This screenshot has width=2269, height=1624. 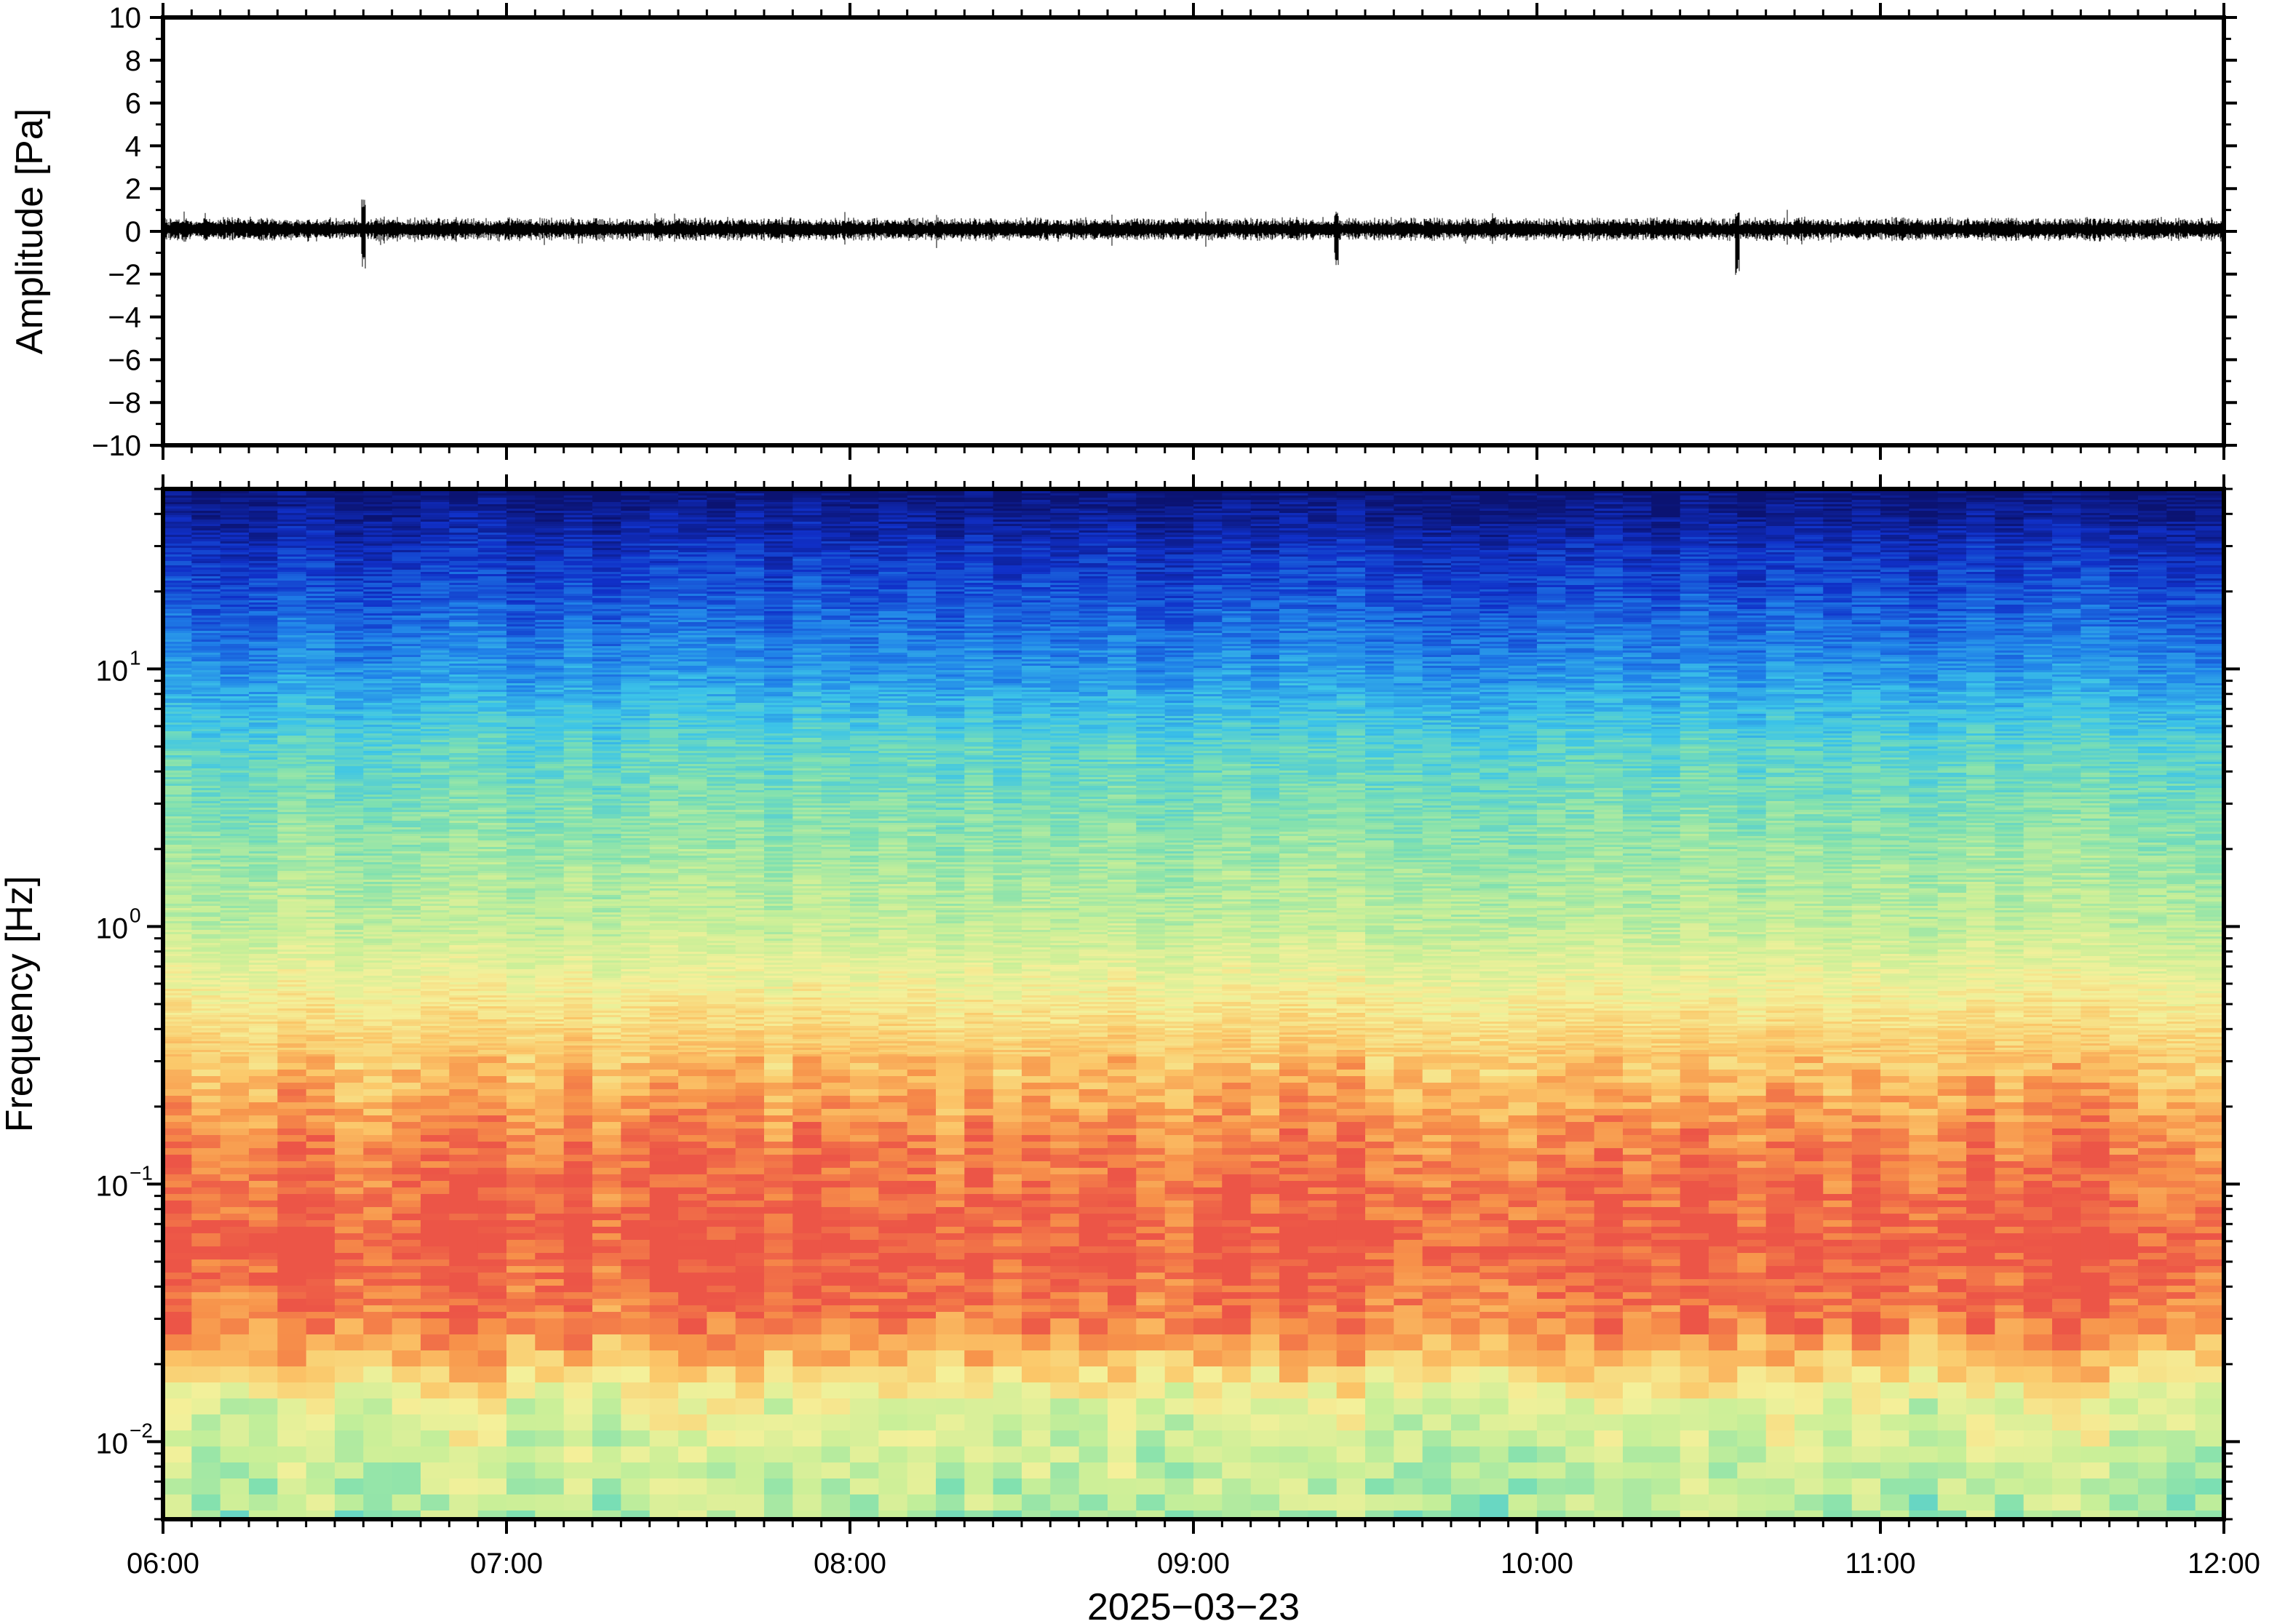 I want to click on waveform-y-axis-label: Amplitude [Pa], so click(x=30, y=231).